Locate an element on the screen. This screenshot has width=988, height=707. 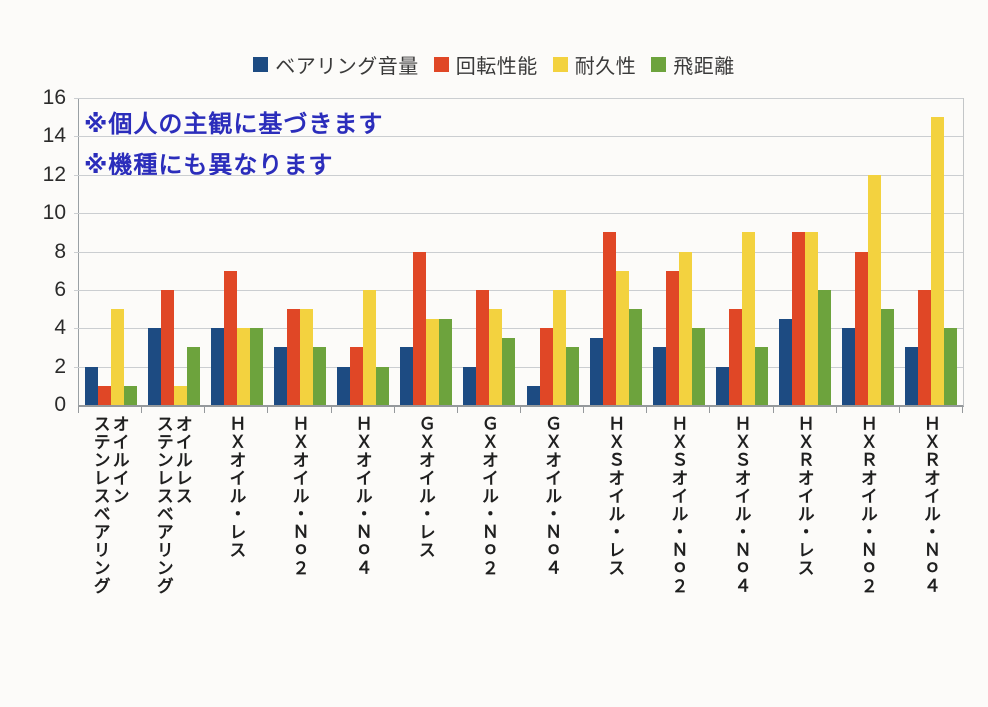
y-axis-labels: 0 2 4 6 8 10 12 14 16 is located at coordinates (36, 251).